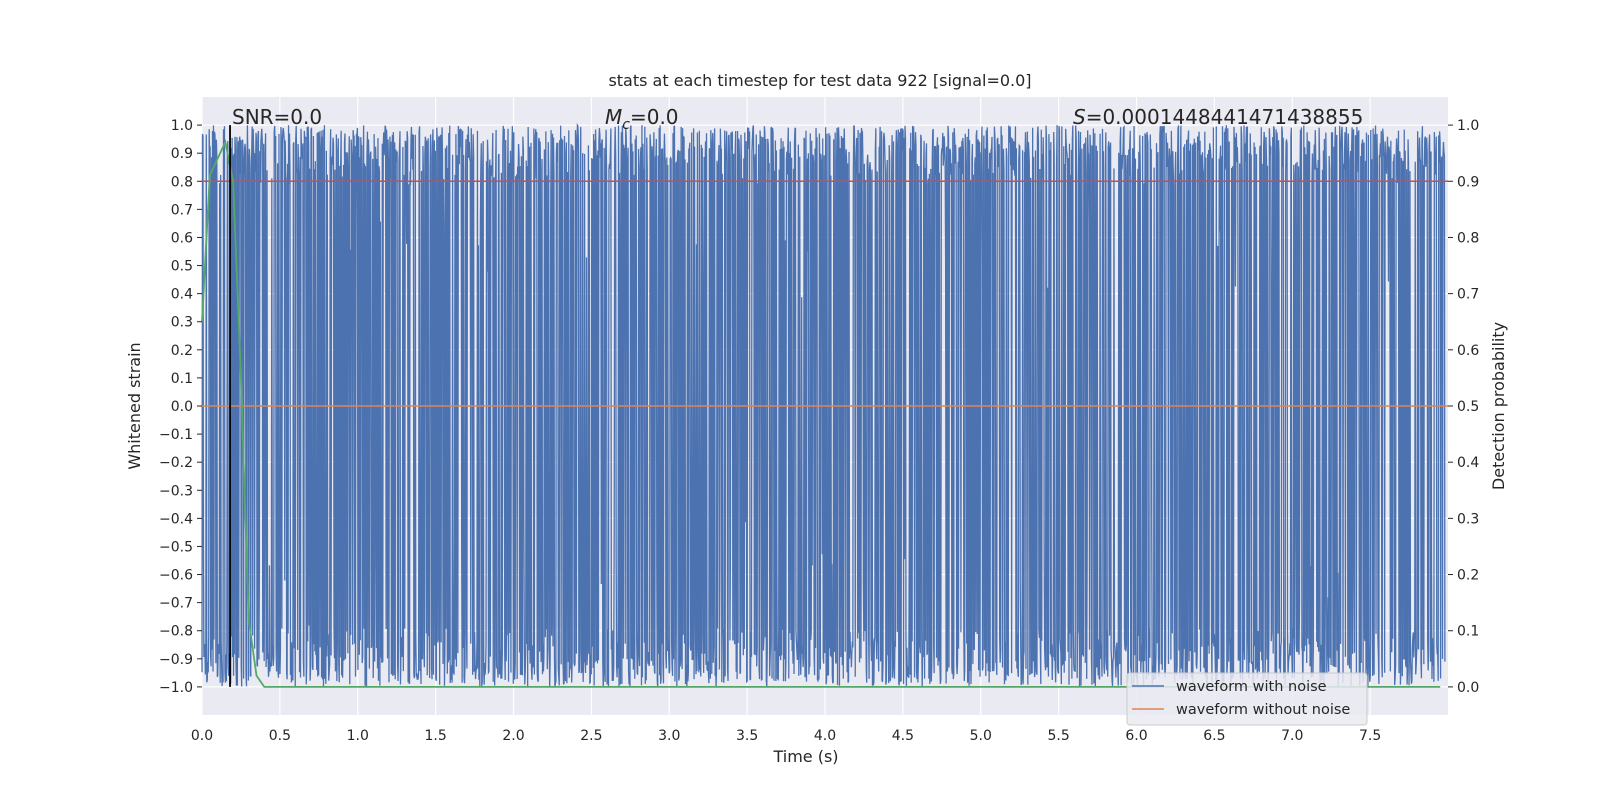 This screenshot has width=1600, height=800. What do you see at coordinates (903, 736) in the screenshot?
I see `x-tick-label-9: 4.5` at bounding box center [903, 736].